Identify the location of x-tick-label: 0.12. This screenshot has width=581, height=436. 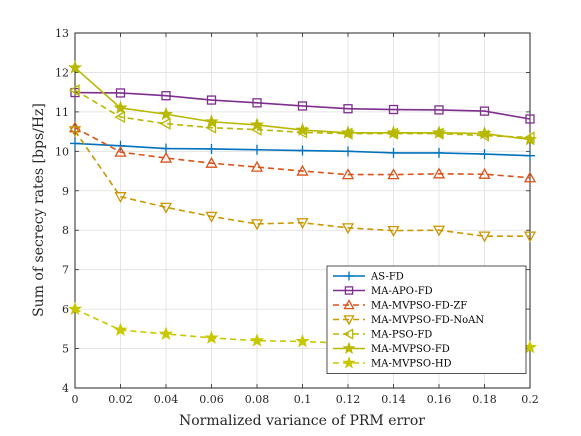
(348, 399).